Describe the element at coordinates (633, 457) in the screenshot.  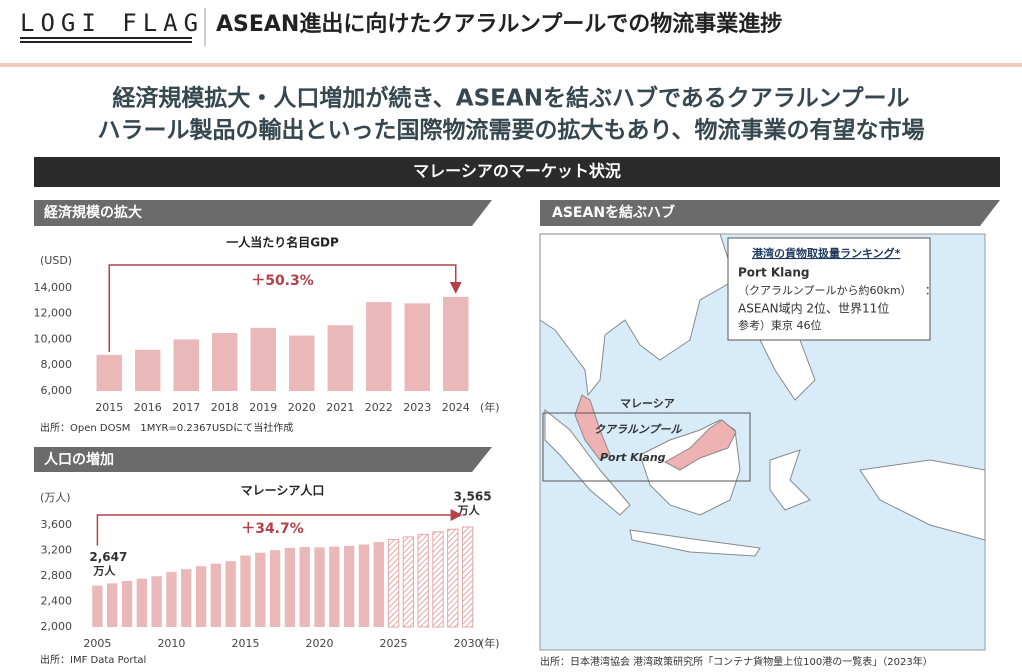
I see `map-label: Port Klang` at that location.